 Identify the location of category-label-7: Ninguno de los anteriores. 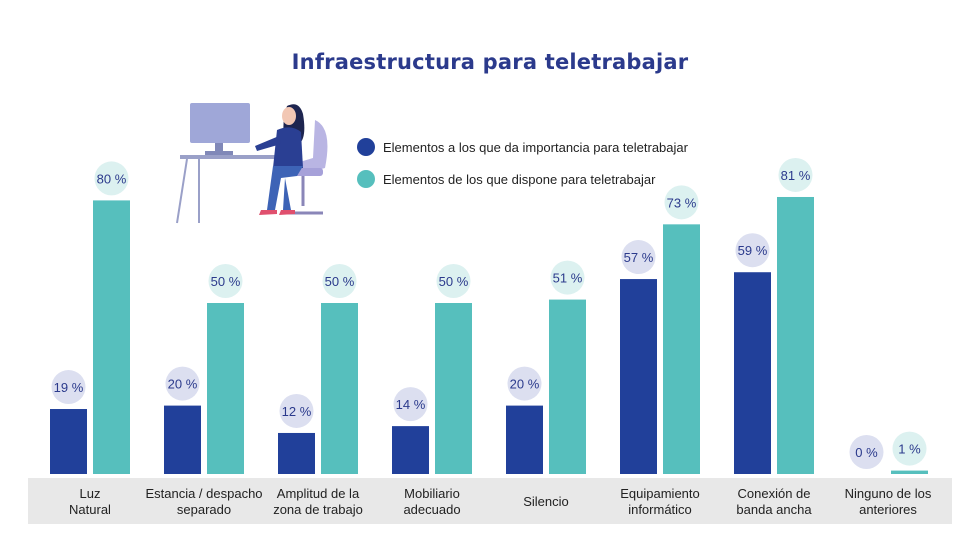
(888, 501).